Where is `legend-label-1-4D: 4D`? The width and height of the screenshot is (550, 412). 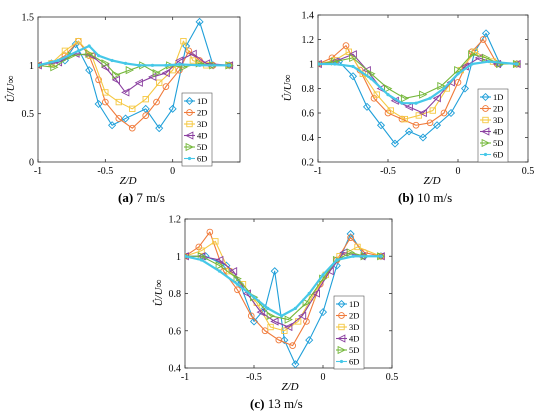
legend-label-1-4D: 4D is located at coordinates (498, 132).